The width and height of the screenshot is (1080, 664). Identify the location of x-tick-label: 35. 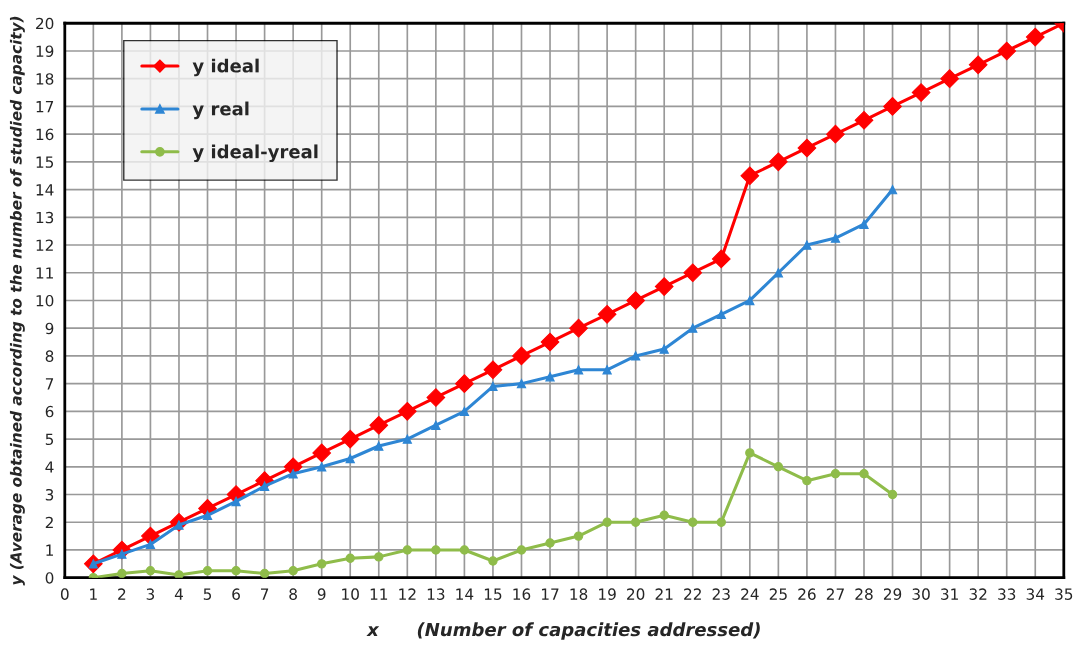
(1064, 594).